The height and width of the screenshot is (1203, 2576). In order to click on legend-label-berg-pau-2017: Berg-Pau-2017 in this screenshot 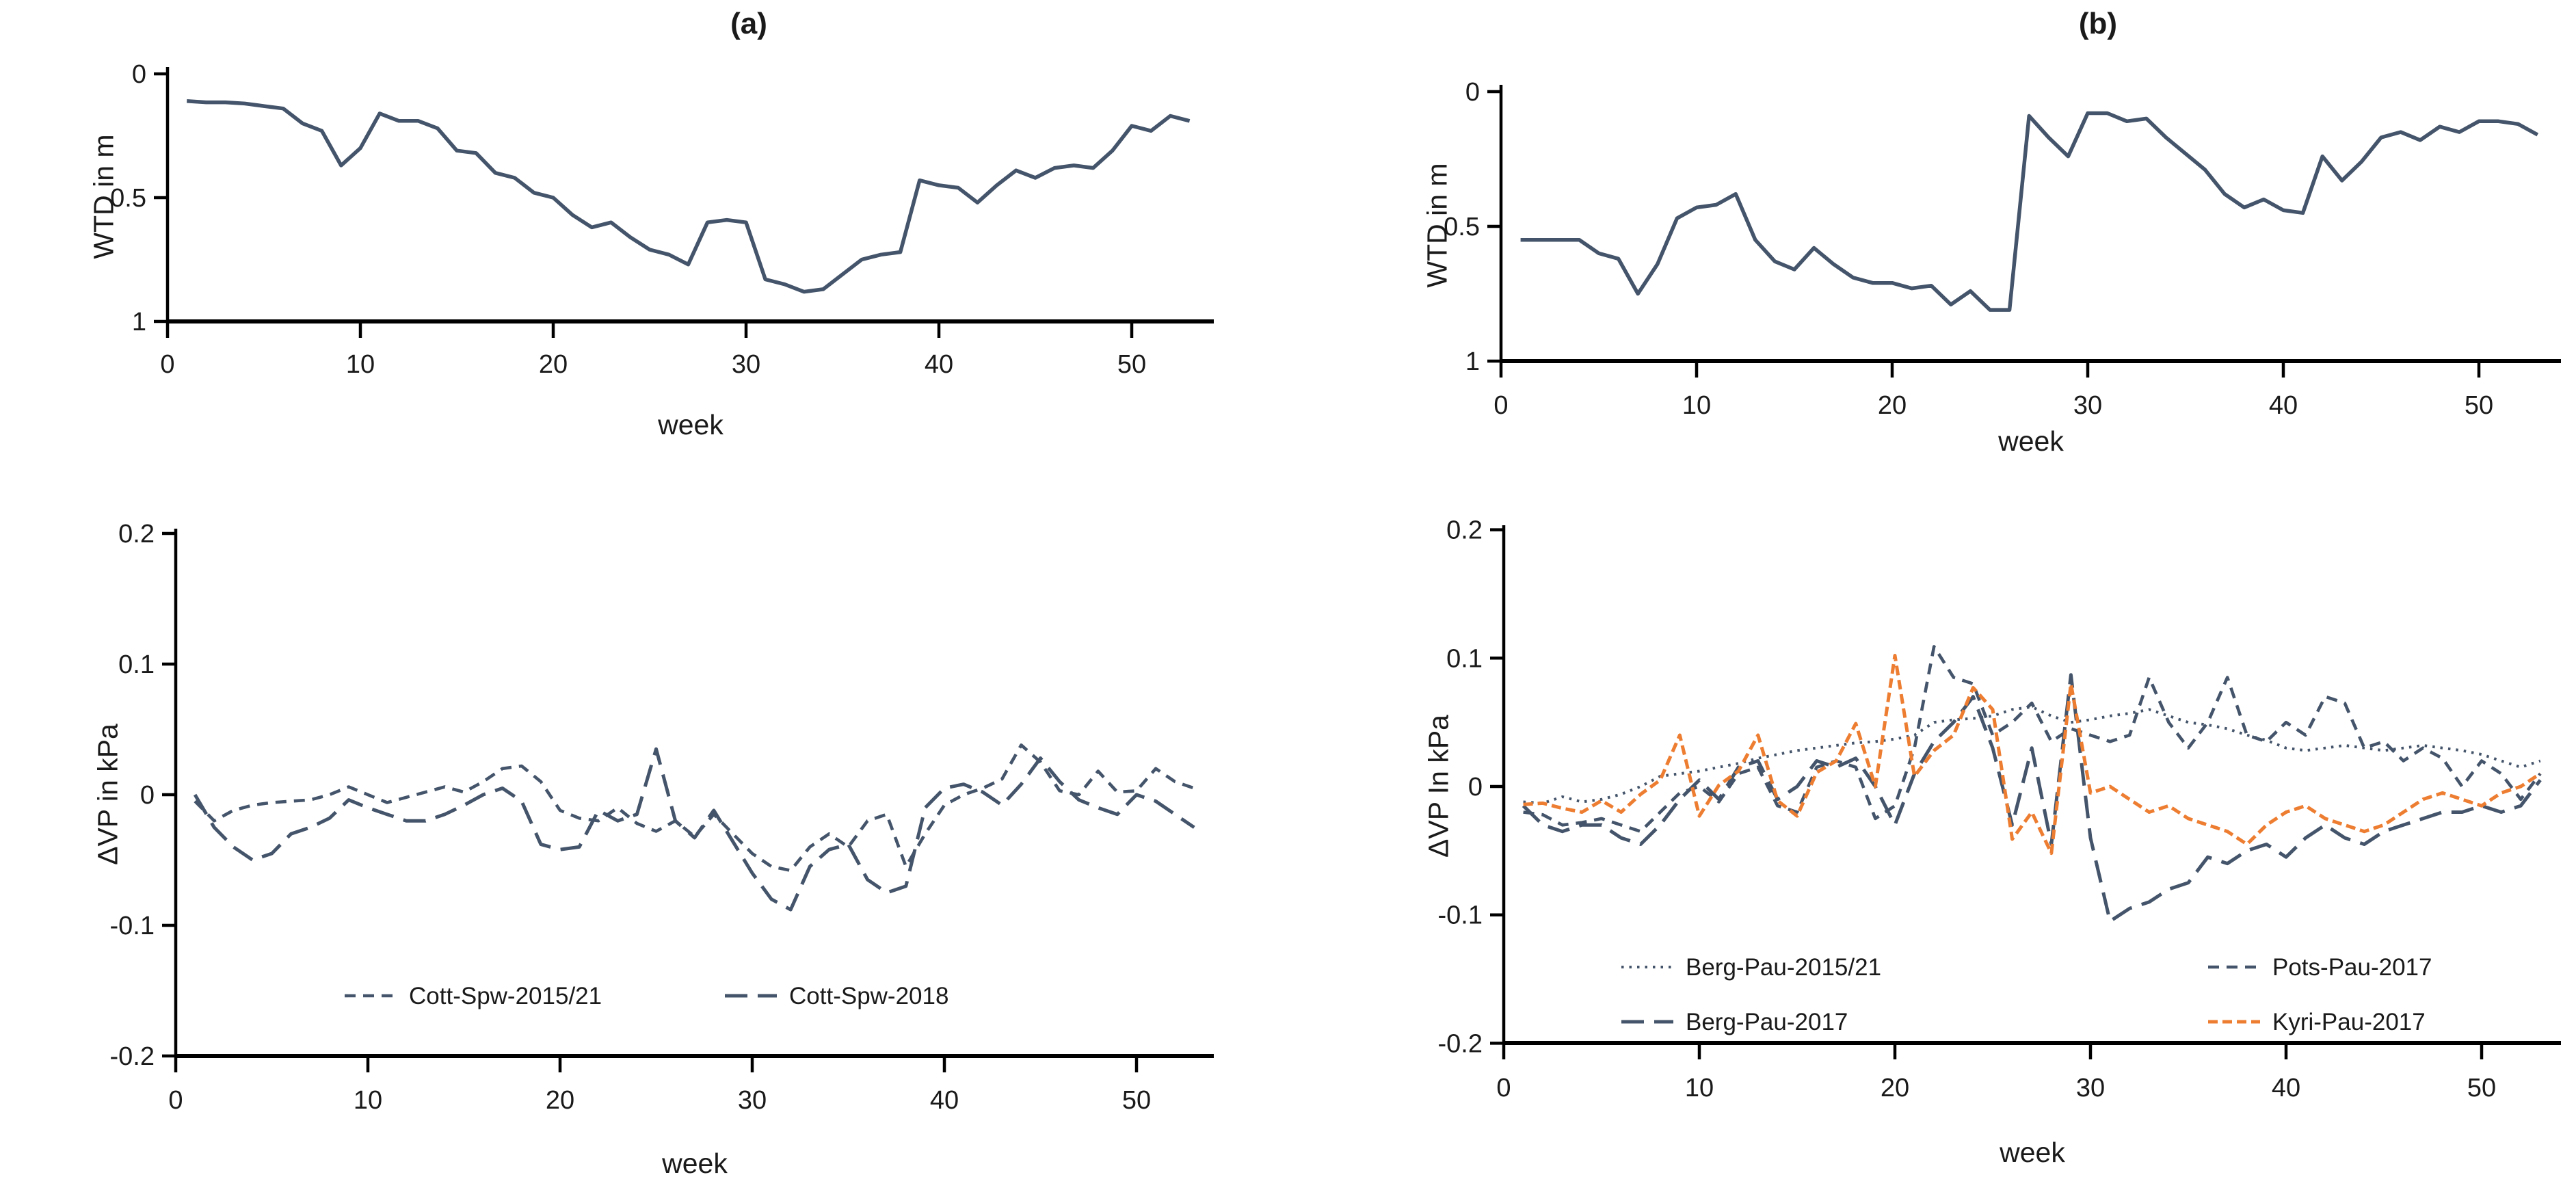, I will do `click(1767, 1022)`.